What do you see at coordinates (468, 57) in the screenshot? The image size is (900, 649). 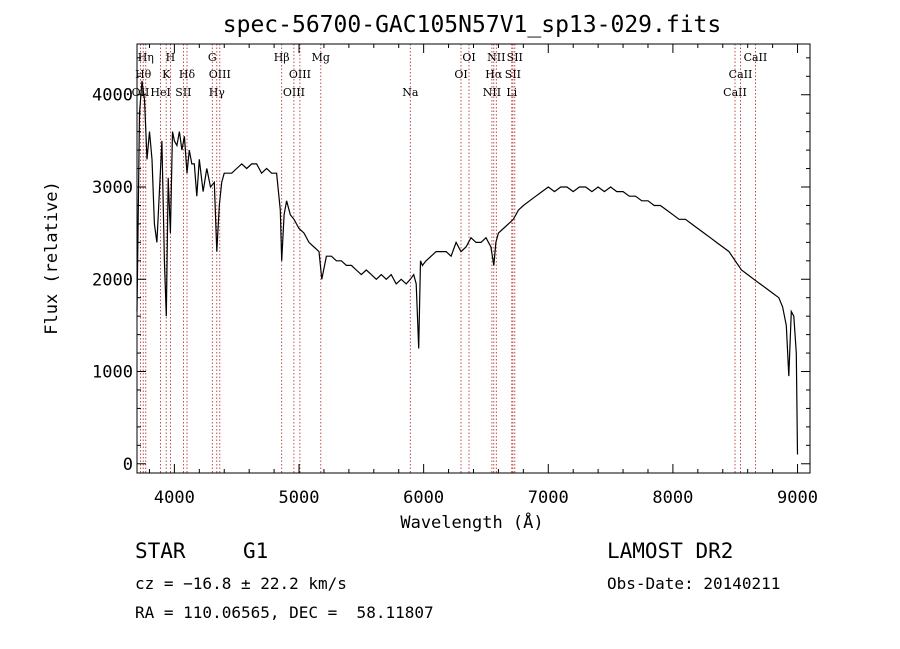 I see `line-label-17: OI` at bounding box center [468, 57].